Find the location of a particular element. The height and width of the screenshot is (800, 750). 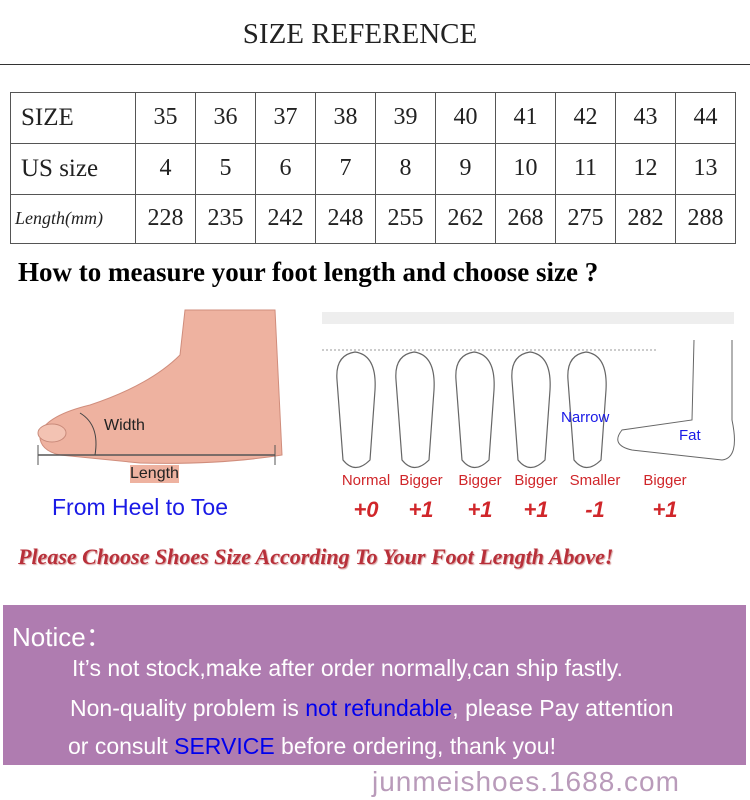

table-cell: 235 is located at coordinates (225, 219).